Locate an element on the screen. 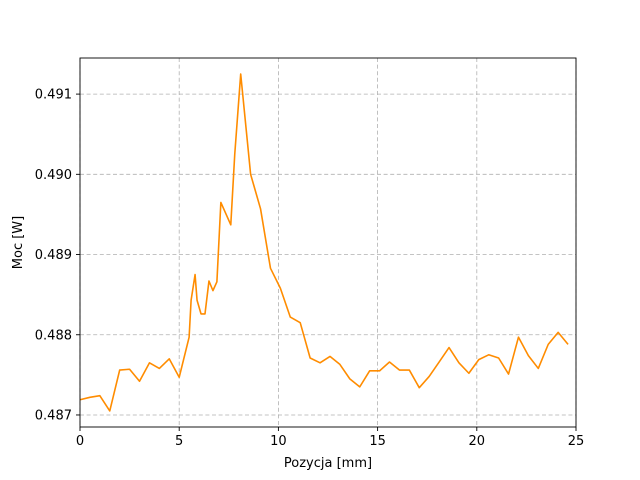 The image size is (640, 480). x-axis-ticks: 0 5 10 15 20 25 is located at coordinates (330, 438).